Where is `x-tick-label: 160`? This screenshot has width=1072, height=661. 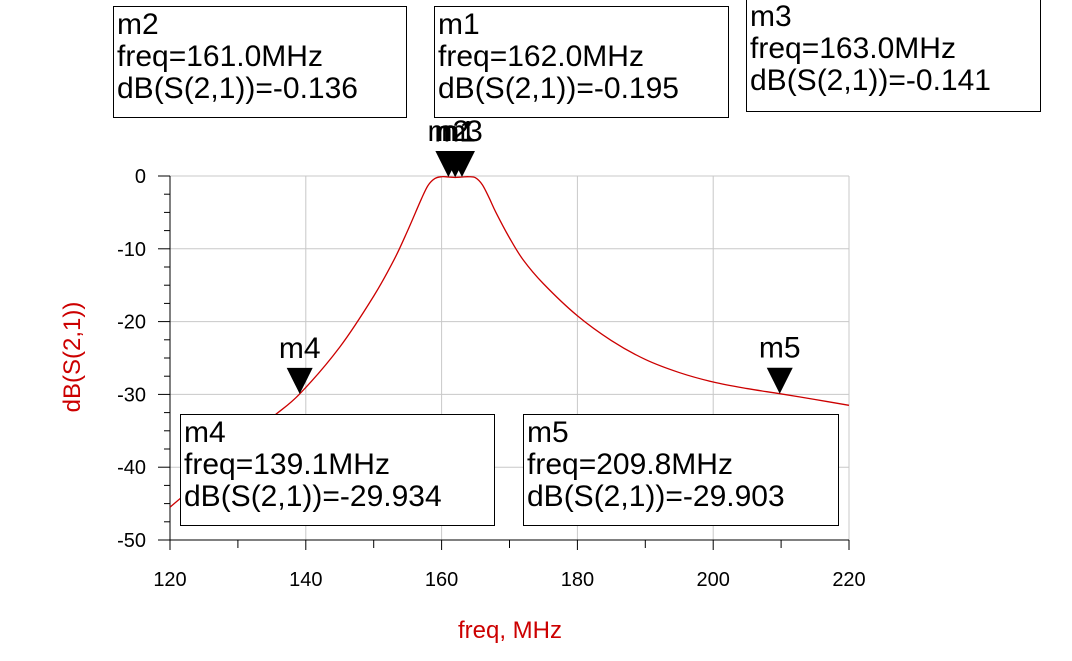
x-tick-label: 160 is located at coordinates (441, 580).